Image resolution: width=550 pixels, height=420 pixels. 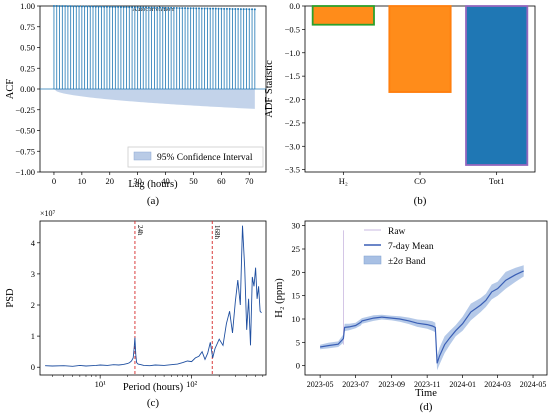 I want to click on y-tick-label: 0.00, so click(x=27, y=89).